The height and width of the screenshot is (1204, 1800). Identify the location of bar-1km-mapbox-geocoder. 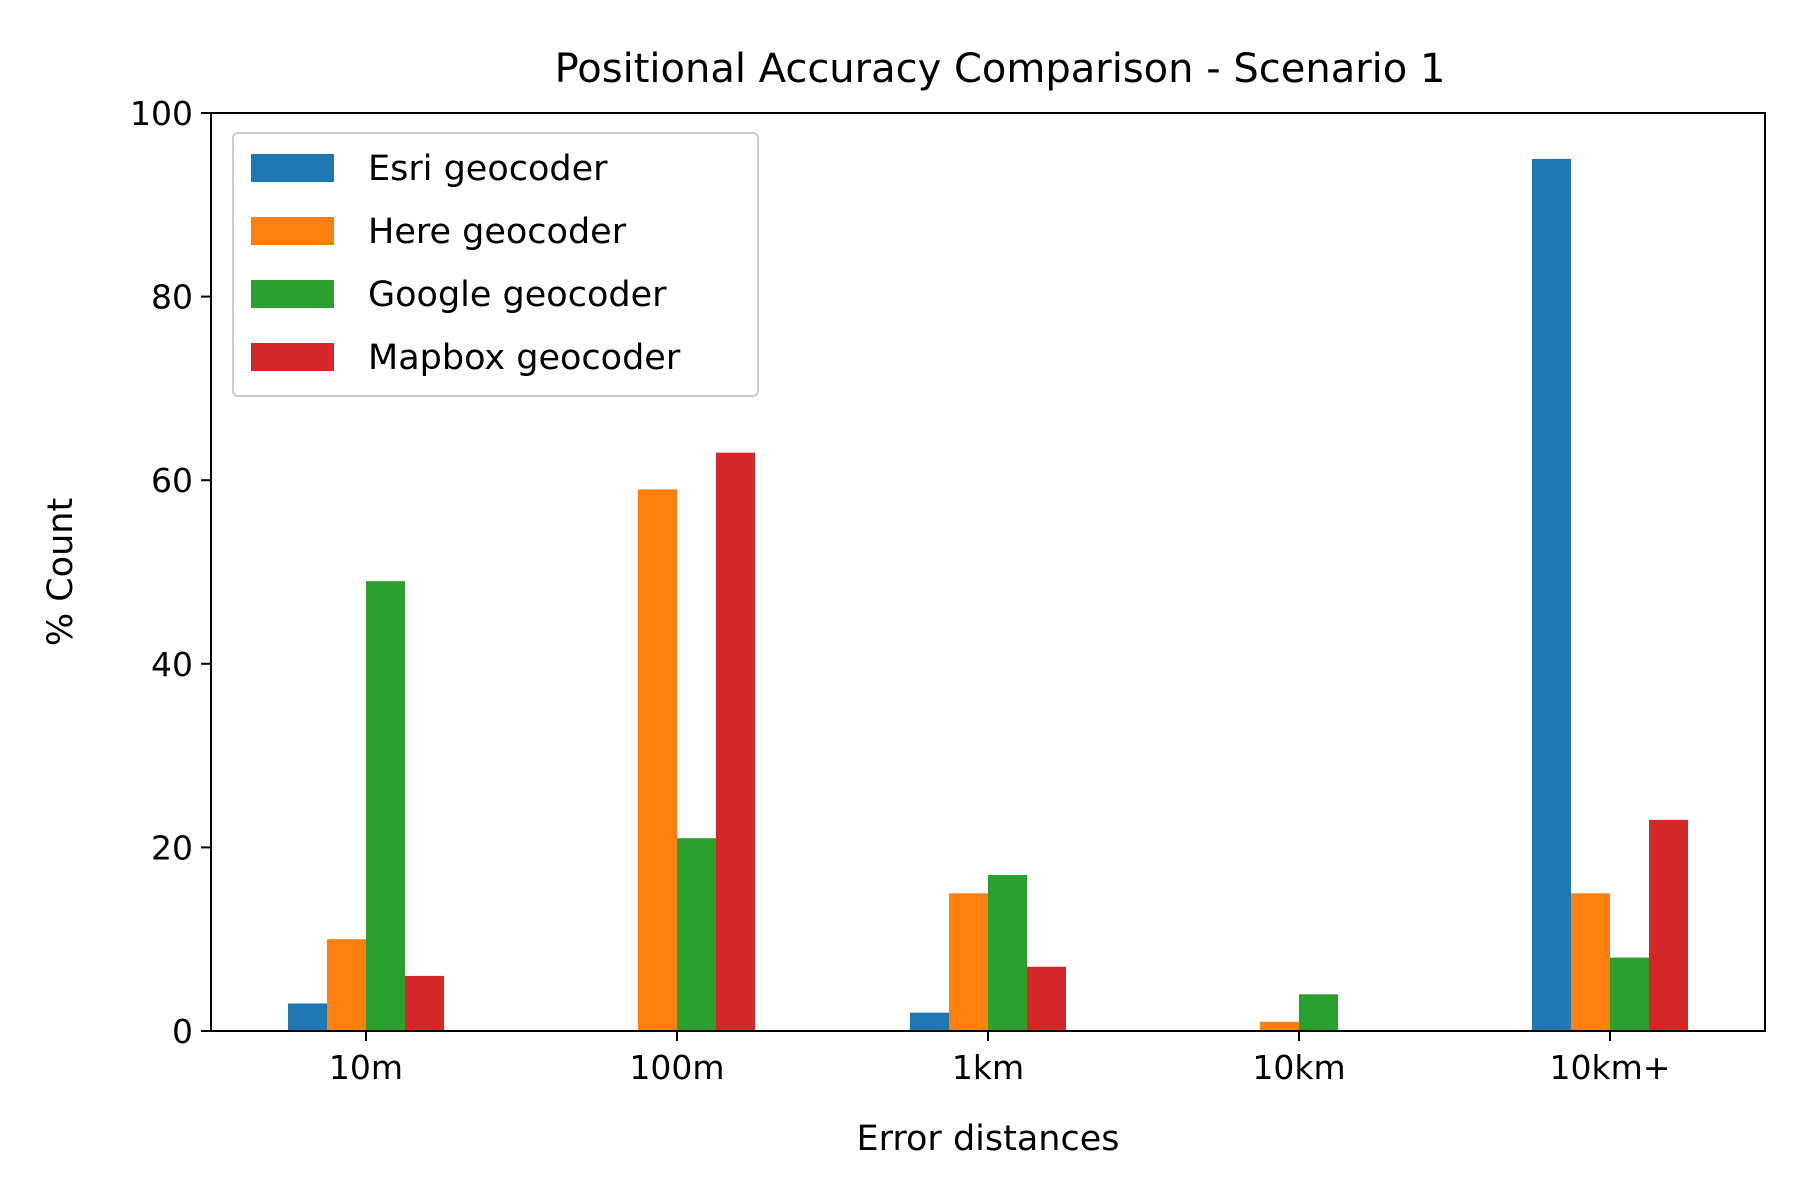
(1046, 998).